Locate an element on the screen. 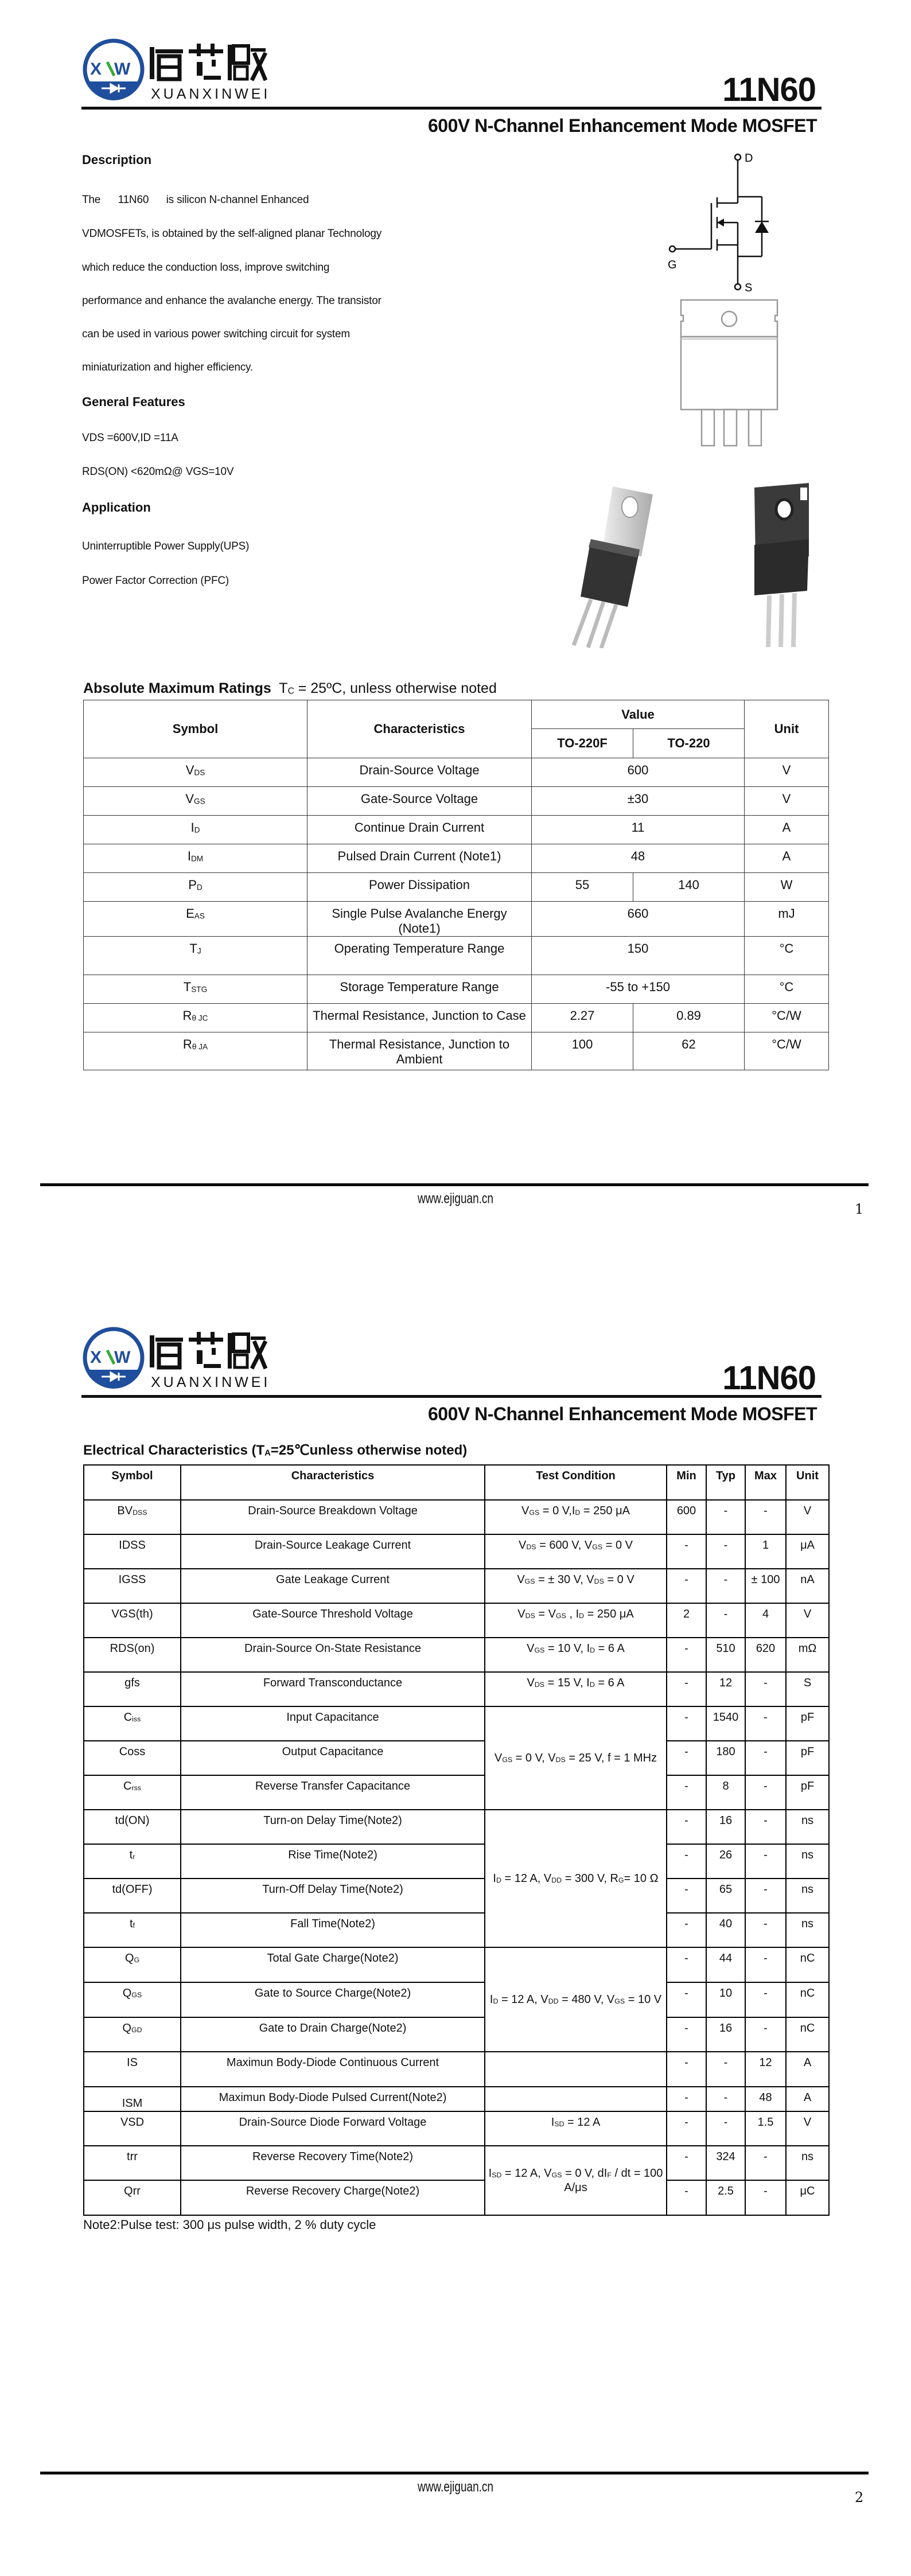 Image resolution: width=911 pixels, height=2576 pixels. column-header: Typ is located at coordinates (726, 1482).